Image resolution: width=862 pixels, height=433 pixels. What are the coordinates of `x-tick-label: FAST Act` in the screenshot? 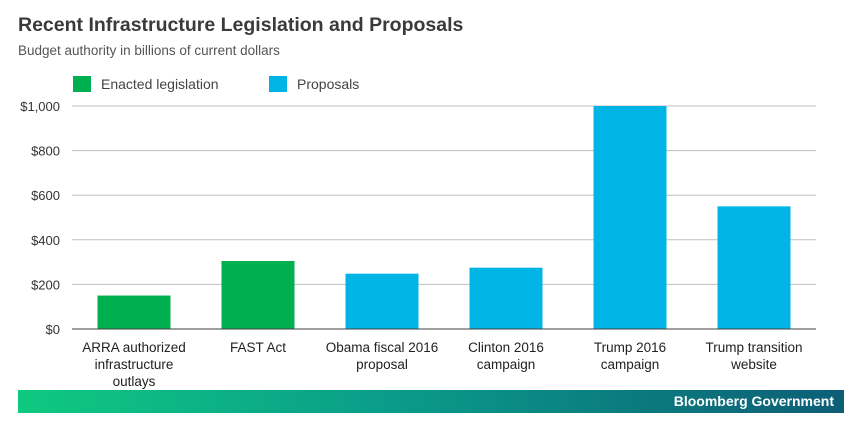 It's located at (258, 347).